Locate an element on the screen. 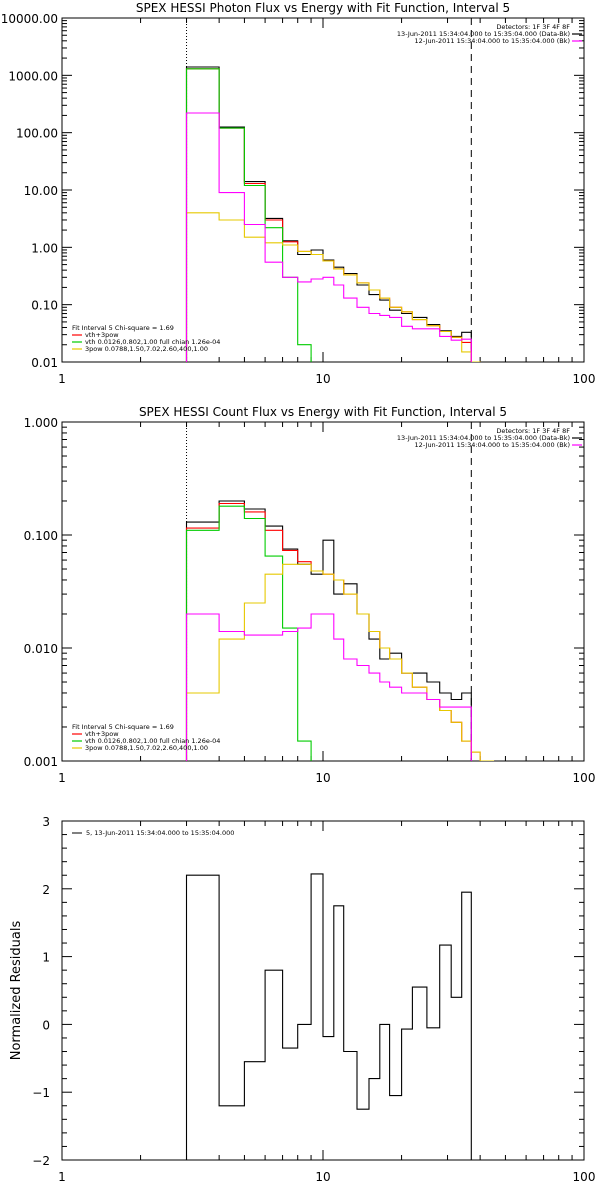  y-tick-label: 1.00 is located at coordinates (44, 248).